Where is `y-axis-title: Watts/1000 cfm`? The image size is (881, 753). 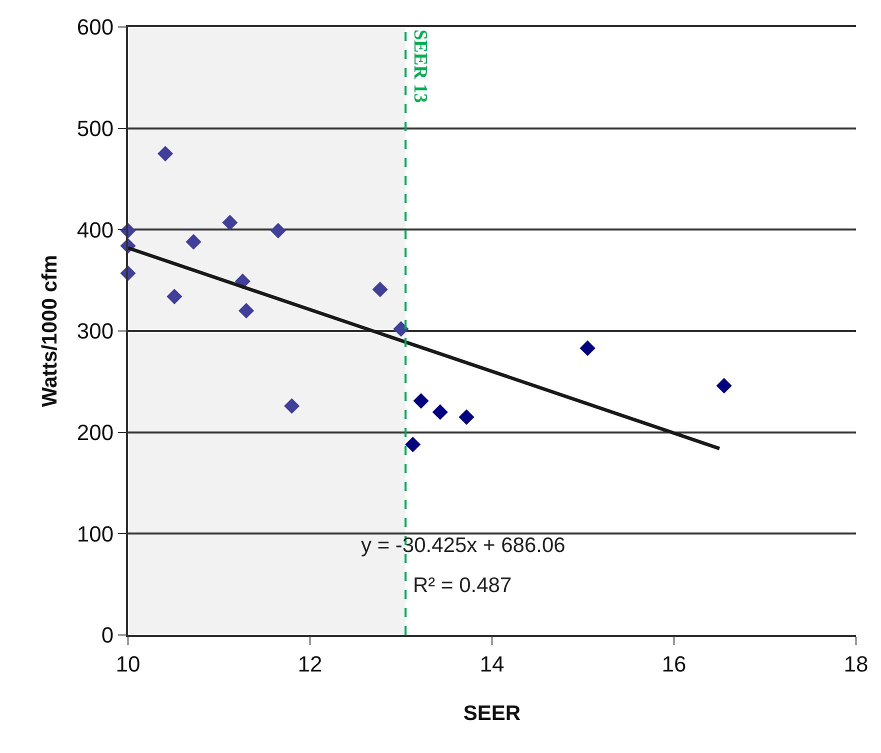 y-axis-title: Watts/1000 cfm is located at coordinates (50, 331).